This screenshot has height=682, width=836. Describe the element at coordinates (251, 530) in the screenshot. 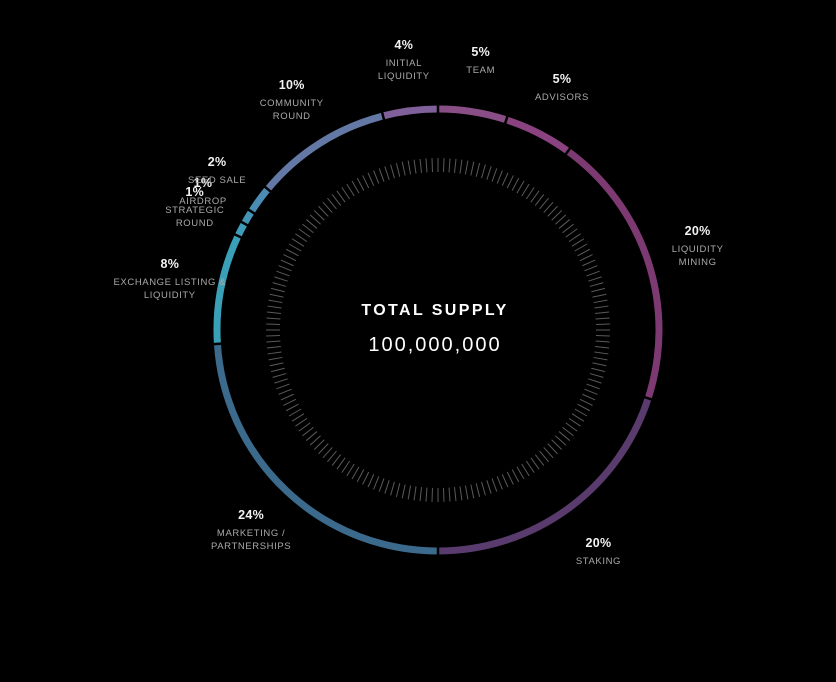

I see `slice-label: 24% MARKETING / PARTNERSHIPS` at that location.